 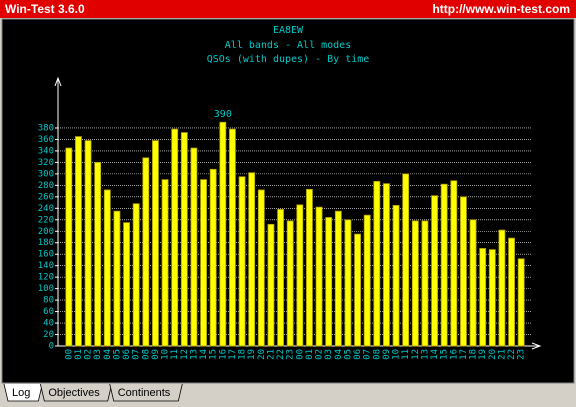 What do you see at coordinates (288, 30) in the screenshot?
I see `chart-title: EA8EW` at bounding box center [288, 30].